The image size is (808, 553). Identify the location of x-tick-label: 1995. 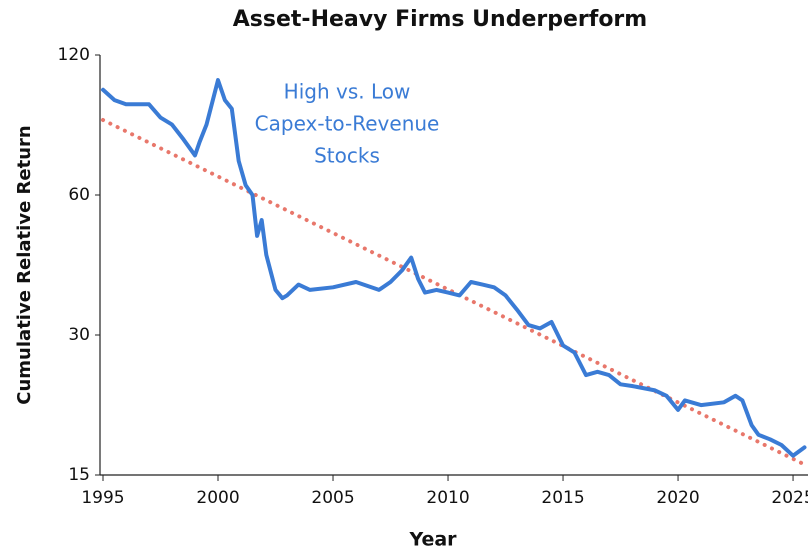
(102, 498).